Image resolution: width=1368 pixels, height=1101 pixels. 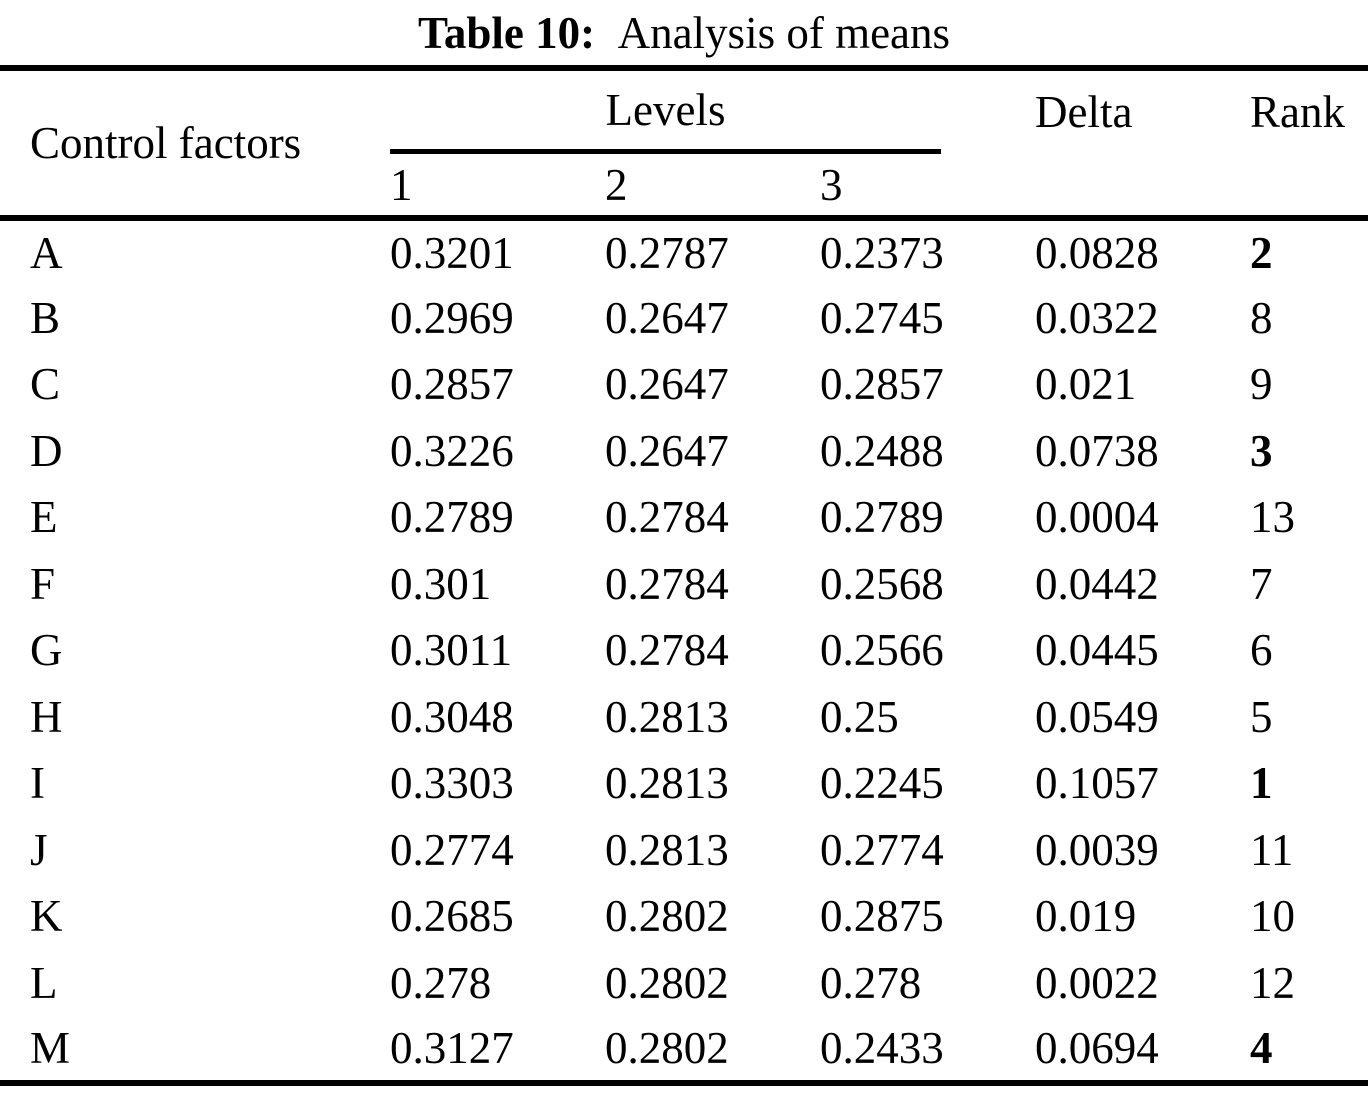 What do you see at coordinates (1273, 517) in the screenshot?
I see `rank-cell: 13` at bounding box center [1273, 517].